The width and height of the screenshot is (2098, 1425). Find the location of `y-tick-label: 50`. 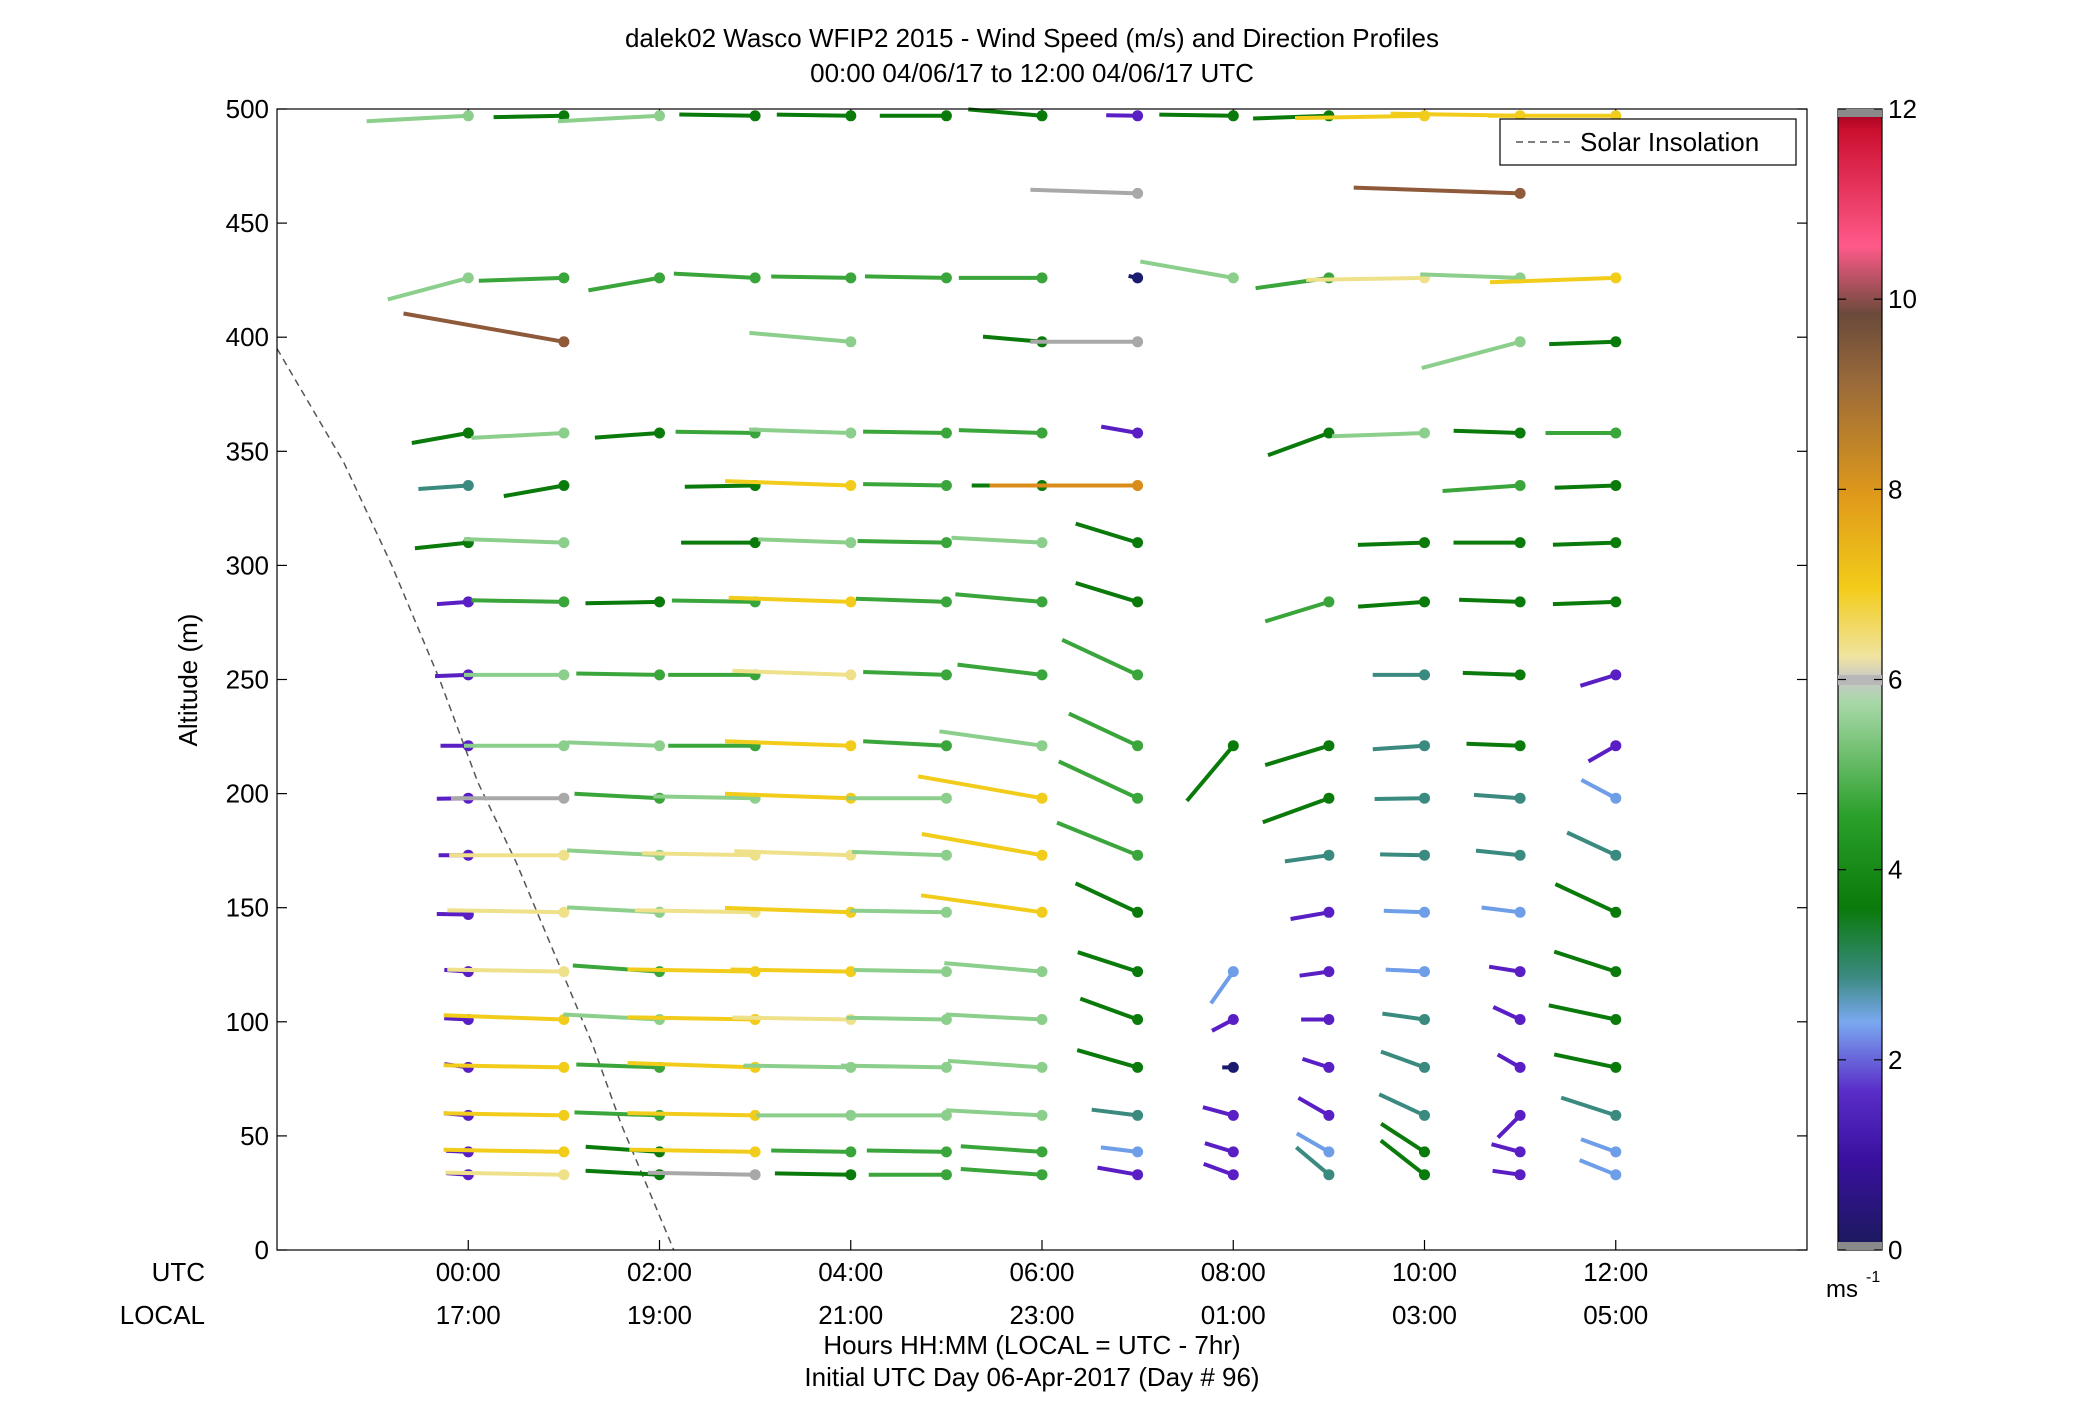

y-tick-label: 50 is located at coordinates (254, 1136).